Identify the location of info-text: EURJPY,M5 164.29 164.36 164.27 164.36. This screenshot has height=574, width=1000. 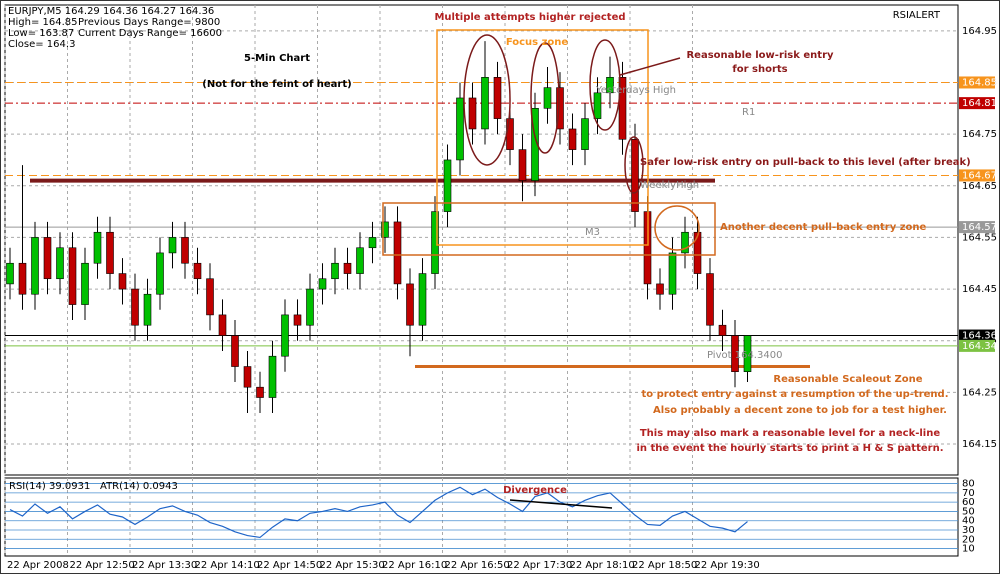
(111, 11).